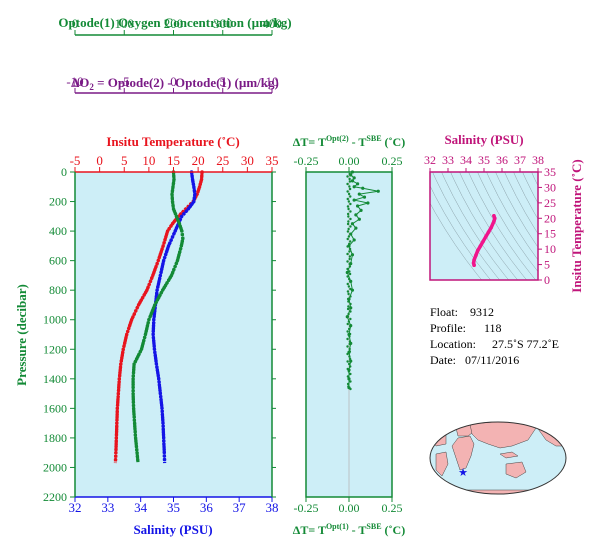 The height and width of the screenshot is (558, 608). Describe the element at coordinates (173, 81) in the screenshot. I see `delta-o2-axis-tick-label: 0` at that location.